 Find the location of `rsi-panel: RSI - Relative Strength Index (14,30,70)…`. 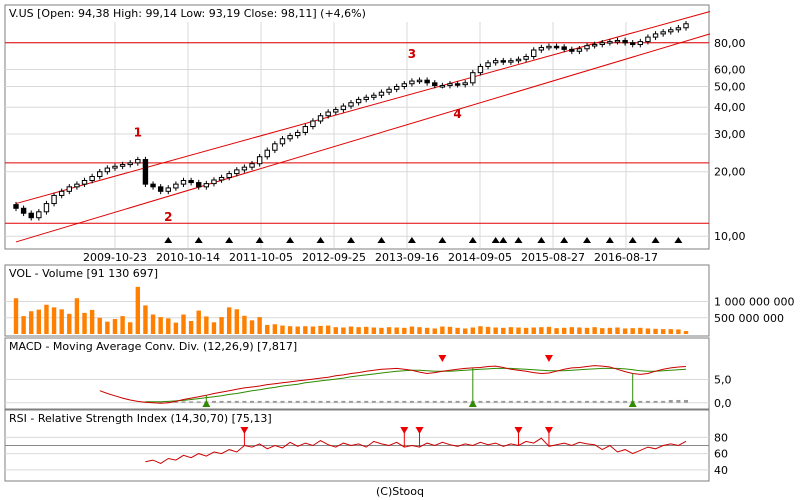

rsi-panel: RSI - Relative Strength Index (14,30,70)… is located at coordinates (366, 445).